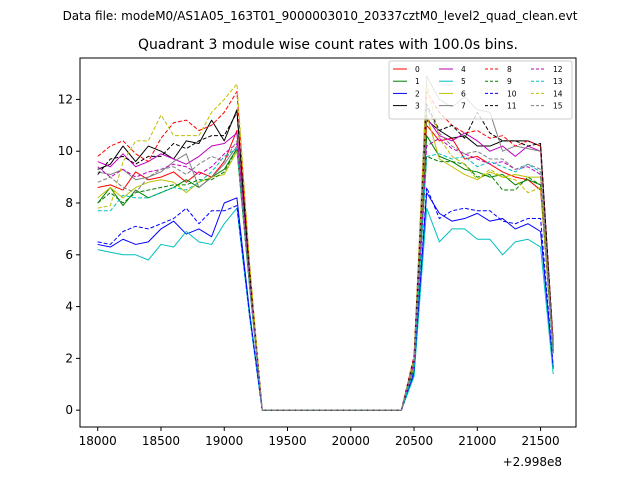 The height and width of the screenshot is (480, 640). I want to click on legend-label: 0, so click(417, 69).